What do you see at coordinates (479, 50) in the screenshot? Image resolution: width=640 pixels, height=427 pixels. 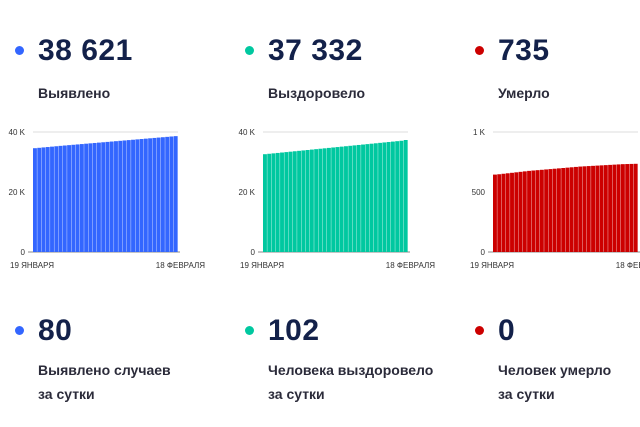 I see `deaths-dot-icon` at bounding box center [479, 50].